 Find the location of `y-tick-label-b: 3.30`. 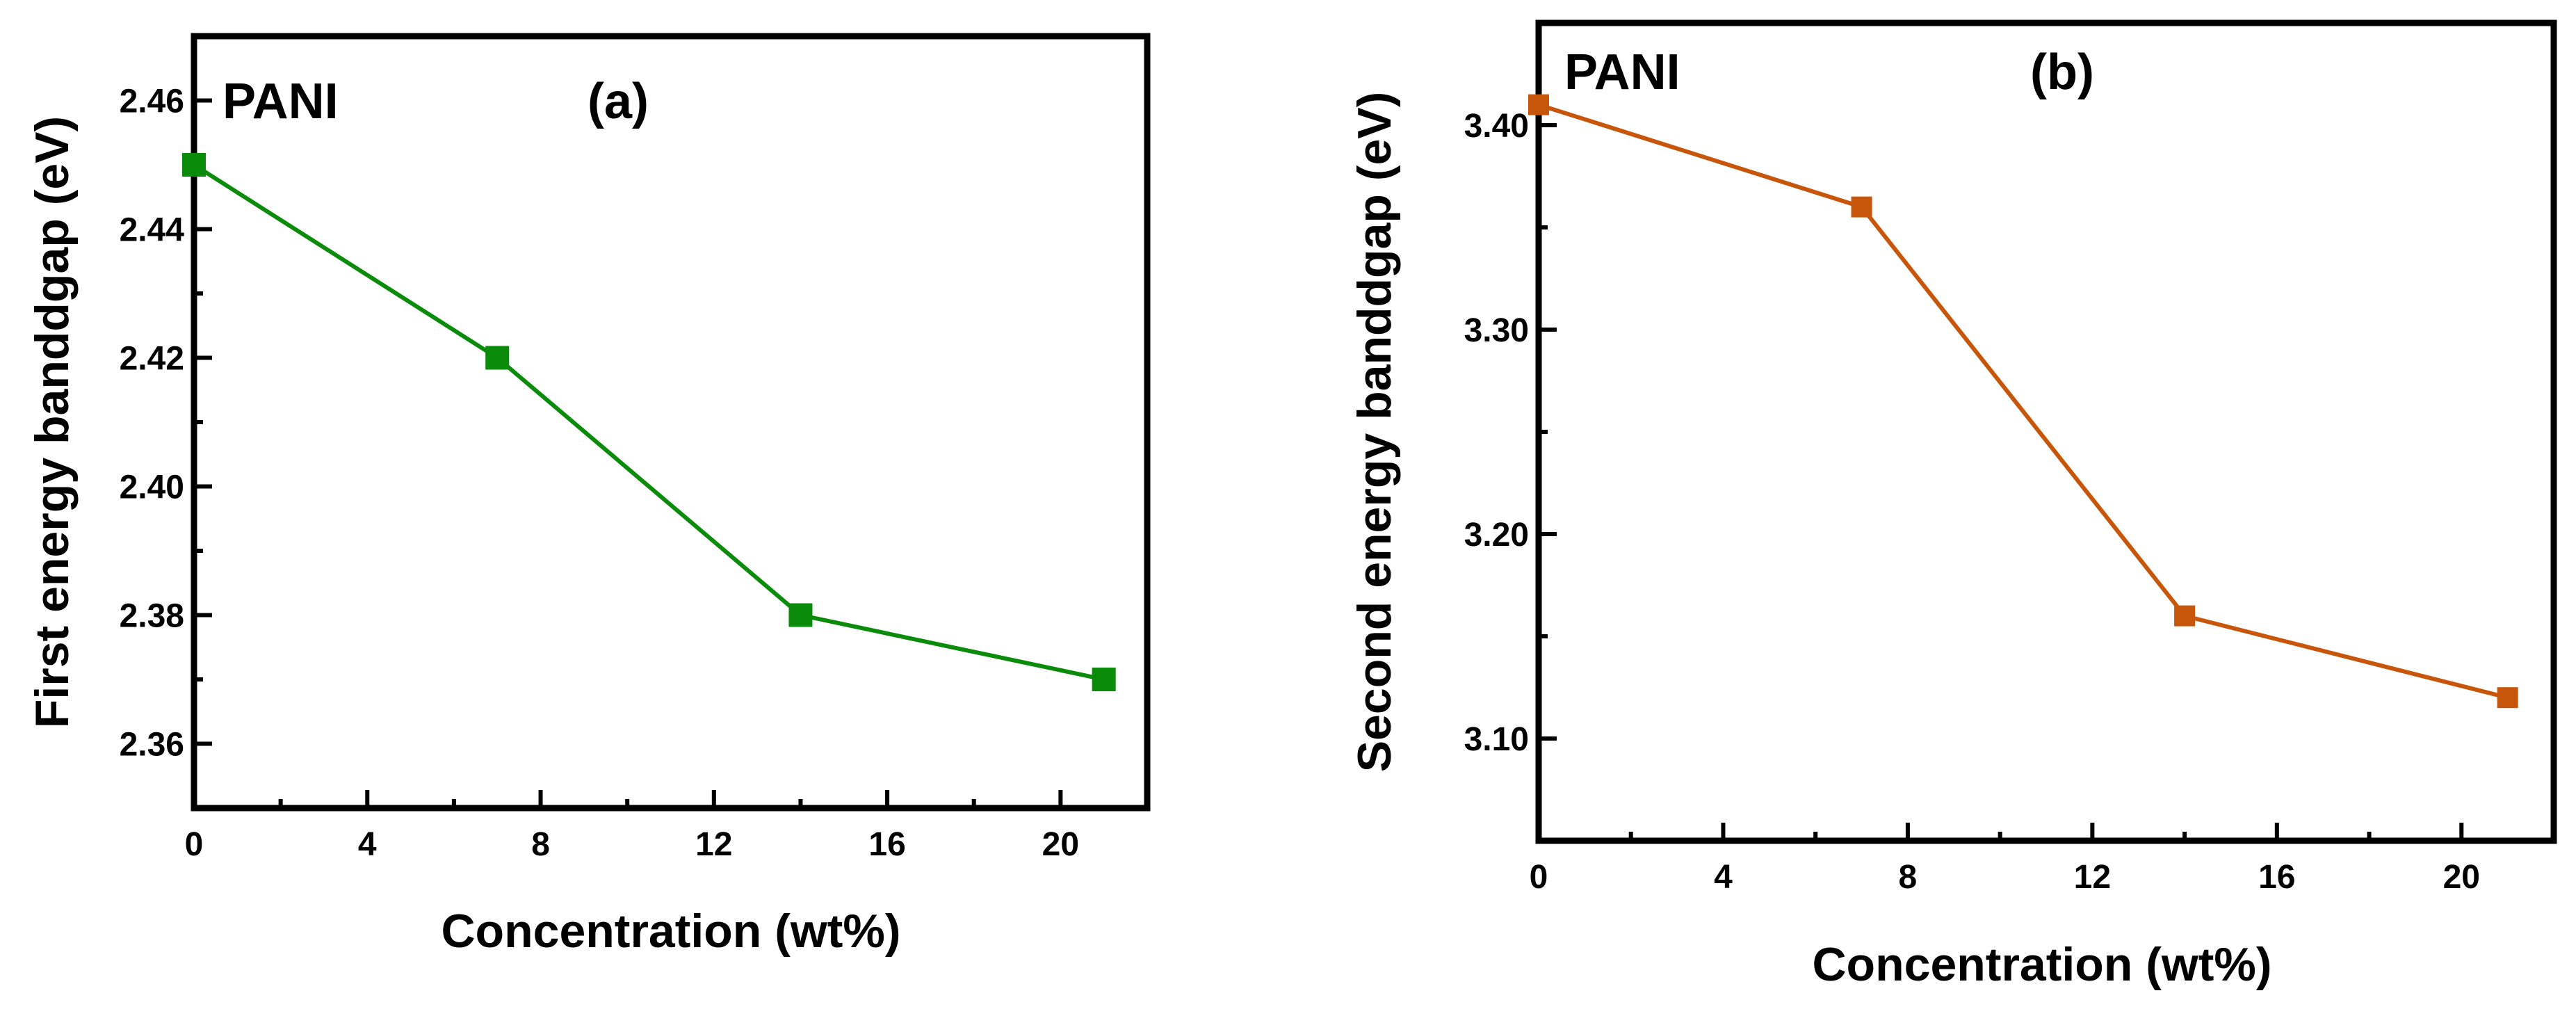

y-tick-label-b: 3.30 is located at coordinates (1496, 330).